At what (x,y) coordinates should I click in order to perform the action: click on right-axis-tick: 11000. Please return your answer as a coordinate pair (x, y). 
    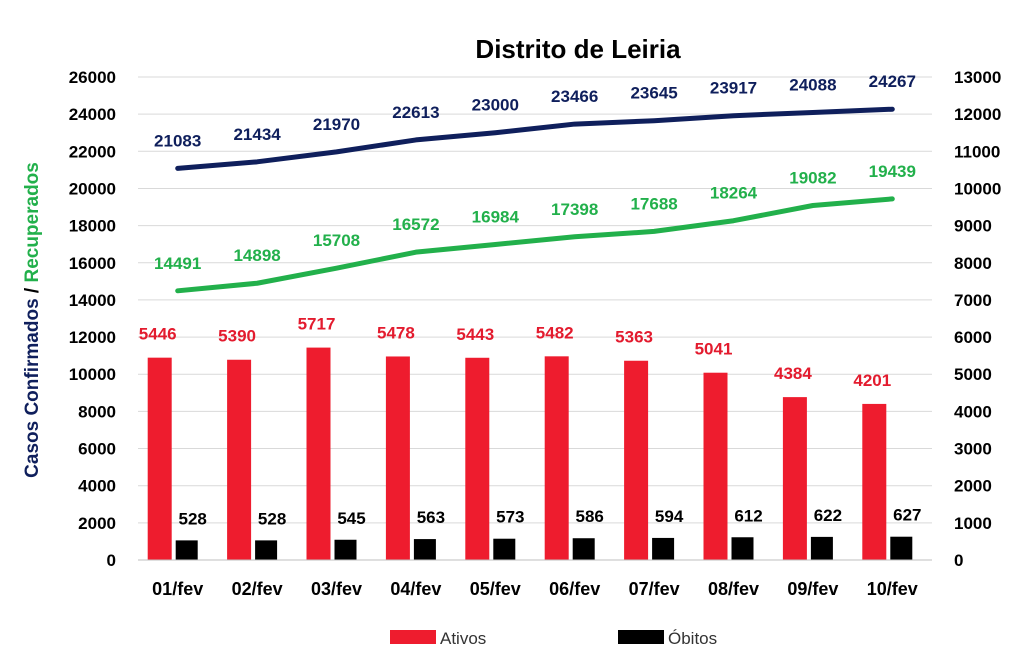
    Looking at the image, I should click on (977, 151).